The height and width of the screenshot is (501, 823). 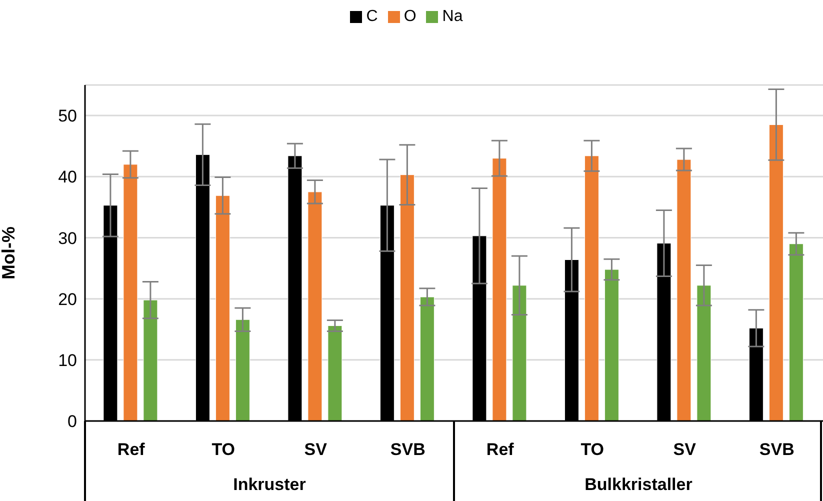 I want to click on y-tick-label: 20, so click(x=67, y=299).